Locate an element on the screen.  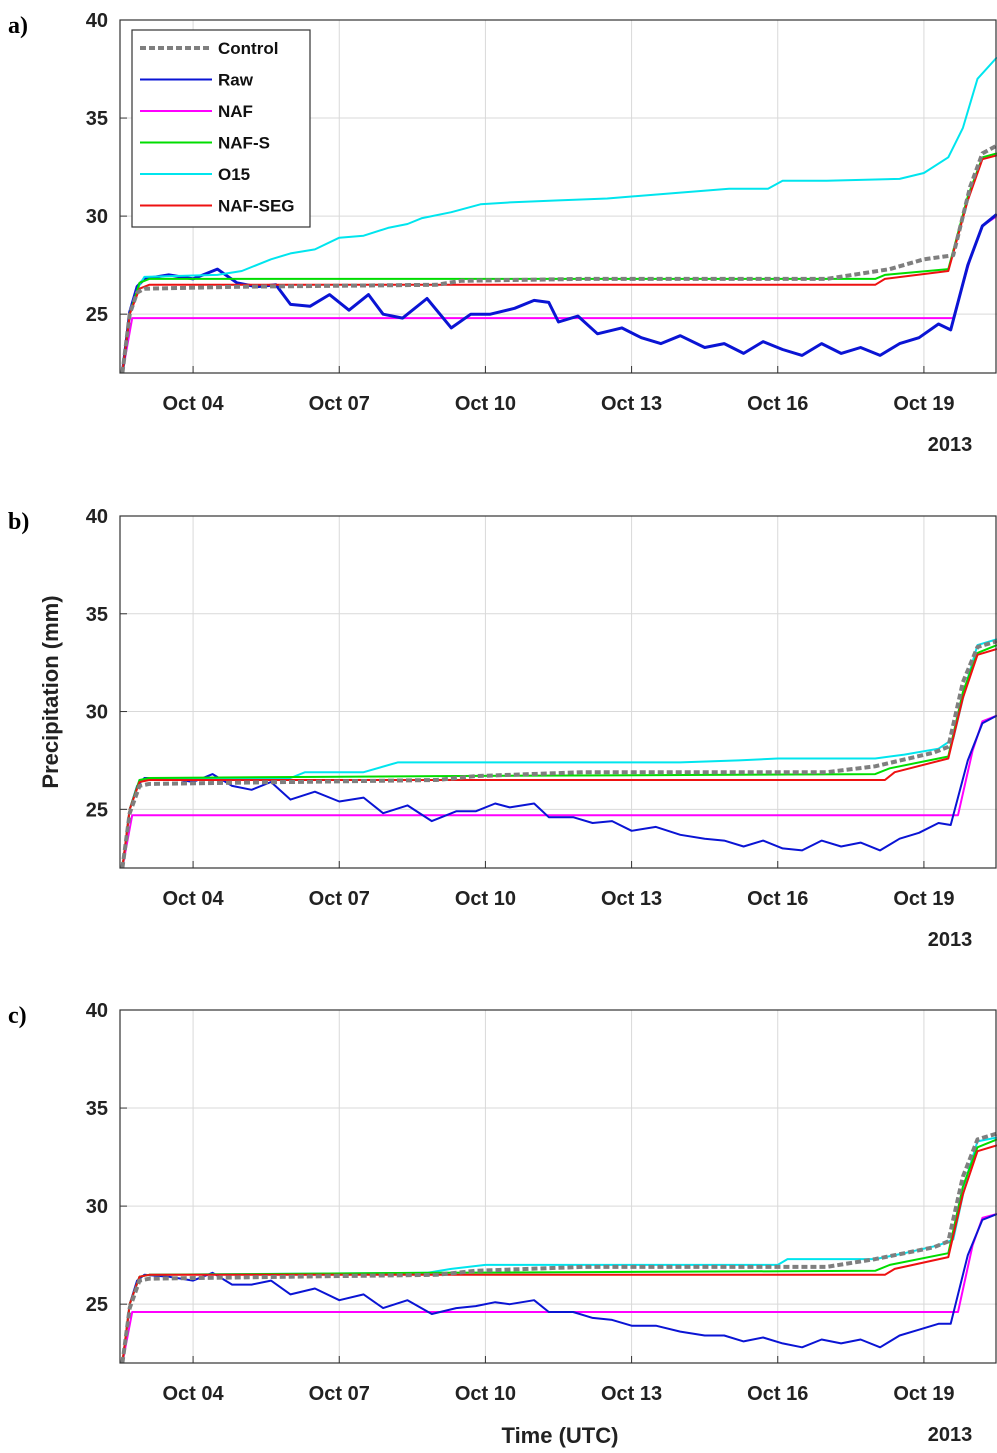
legend-entry: O15 is located at coordinates (234, 174).